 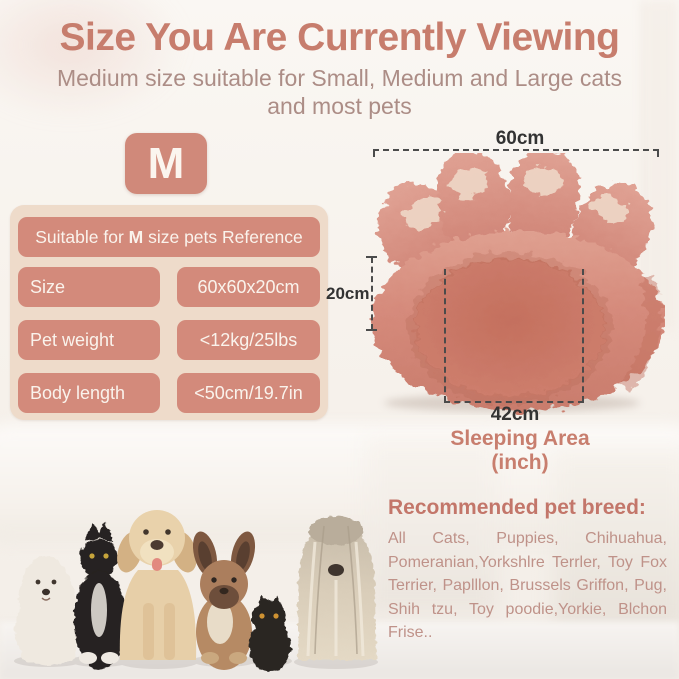 What do you see at coordinates (660, 165) in the screenshot?
I see `background-curtain` at bounding box center [660, 165].